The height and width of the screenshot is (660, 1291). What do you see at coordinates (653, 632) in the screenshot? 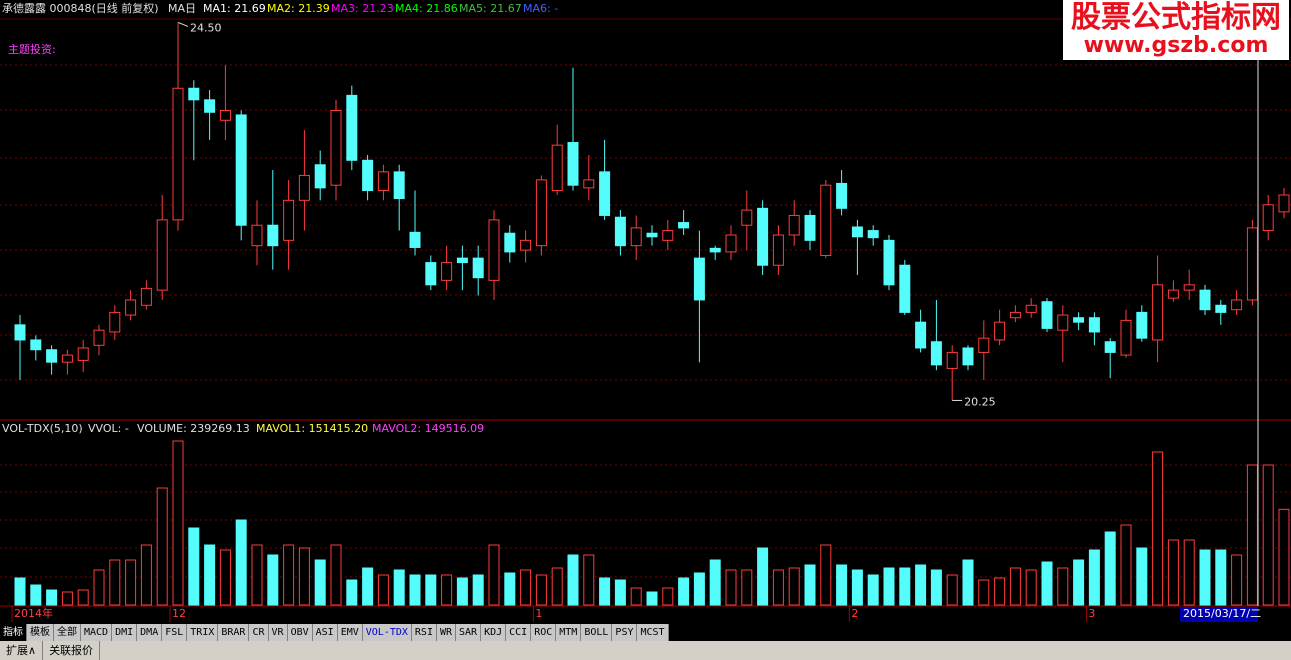
I see `tab: MCST` at bounding box center [653, 632].